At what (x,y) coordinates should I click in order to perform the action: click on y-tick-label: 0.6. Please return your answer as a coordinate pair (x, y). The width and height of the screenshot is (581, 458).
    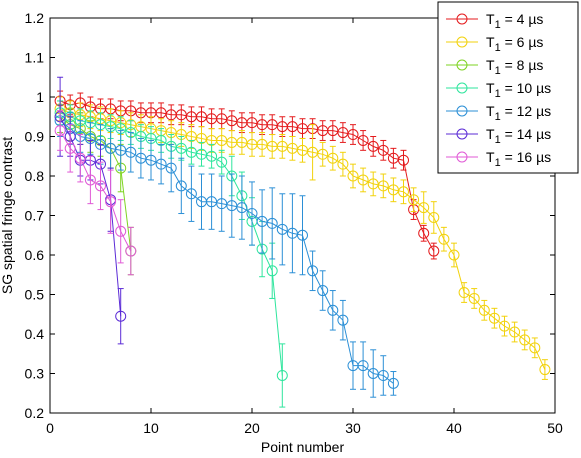
    Looking at the image, I should click on (35, 255).